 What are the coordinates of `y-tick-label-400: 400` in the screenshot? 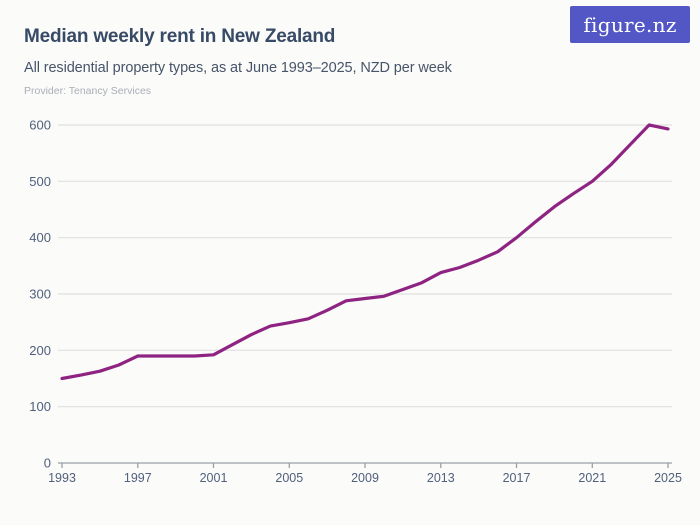 It's located at (40, 237).